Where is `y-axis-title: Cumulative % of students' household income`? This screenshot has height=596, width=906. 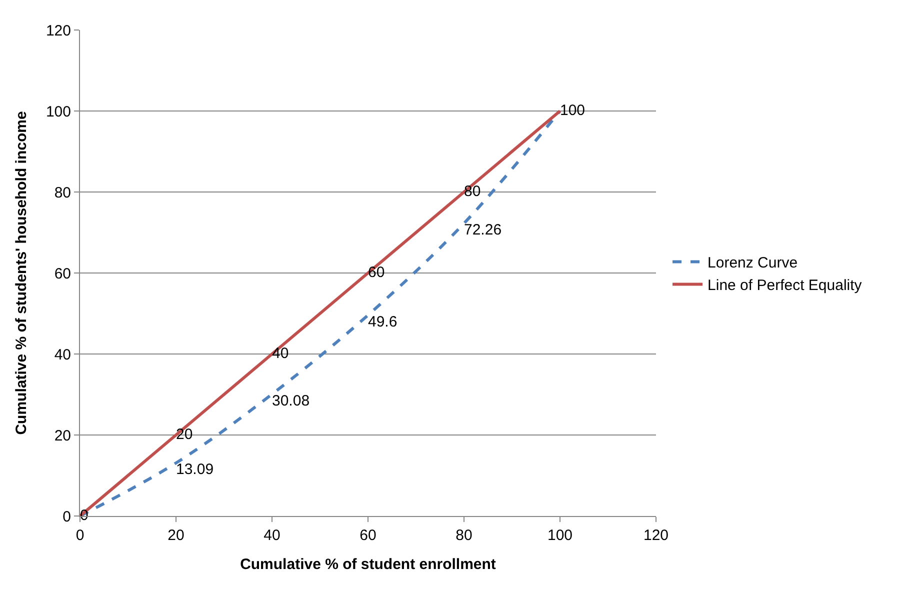 y-axis-title: Cumulative % of students' household income is located at coordinates (21, 273).